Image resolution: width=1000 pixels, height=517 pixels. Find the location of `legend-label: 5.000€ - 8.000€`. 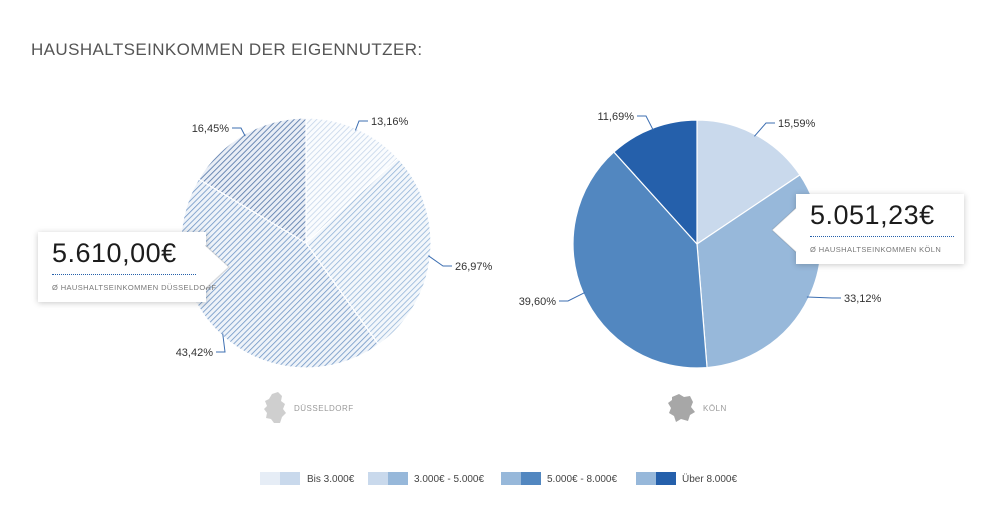

legend-label: 5.000€ - 8.000€ is located at coordinates (582, 479).